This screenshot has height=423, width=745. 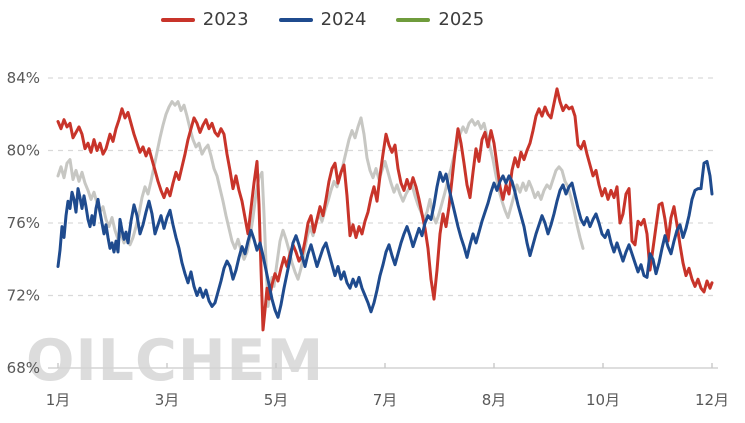 What do you see at coordinates (295, 20) in the screenshot?
I see `legend-swatch-2024` at bounding box center [295, 20].